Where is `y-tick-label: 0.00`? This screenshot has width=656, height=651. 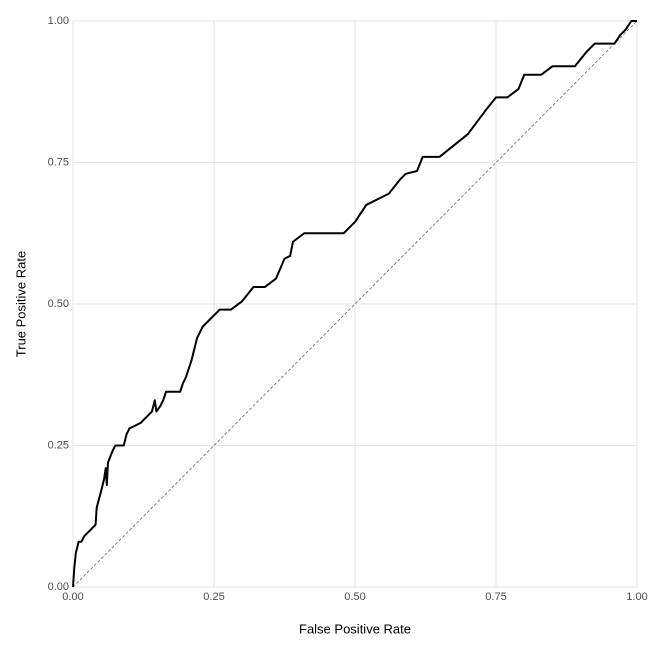
y-tick-label: 0.00 is located at coordinates (58, 587).